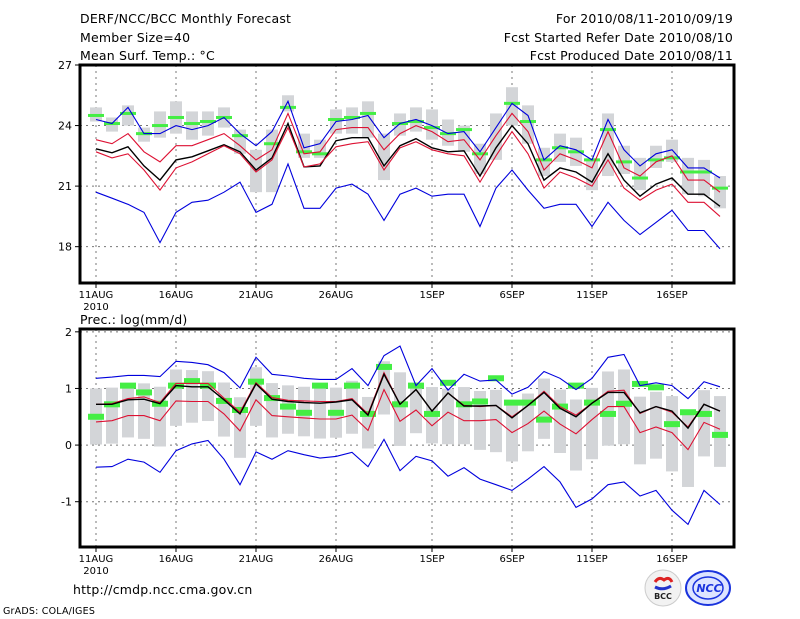 Image resolution: width=800 pixels, height=619 pixels. I want to click on bcc-logo-icon: BCC, so click(663, 588).